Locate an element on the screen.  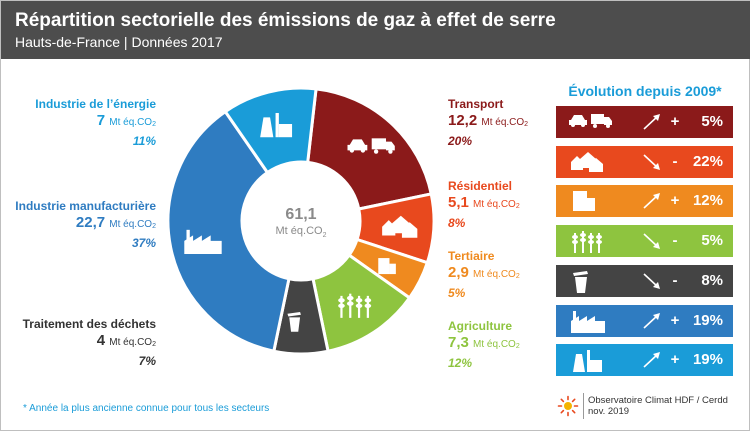
evolution-value: 8% is located at coordinates (712, 280).